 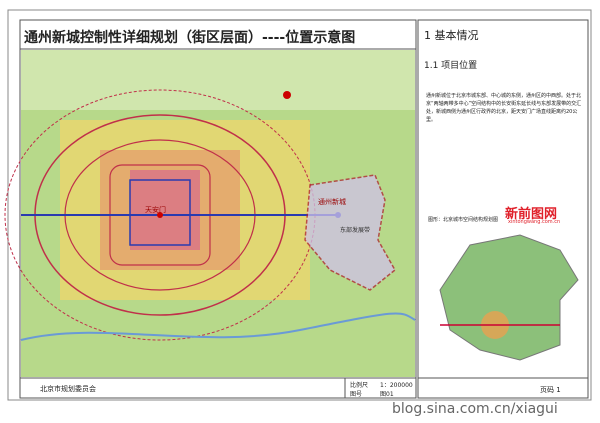 I want to click on map-label: 东部发展带, so click(x=355, y=230).